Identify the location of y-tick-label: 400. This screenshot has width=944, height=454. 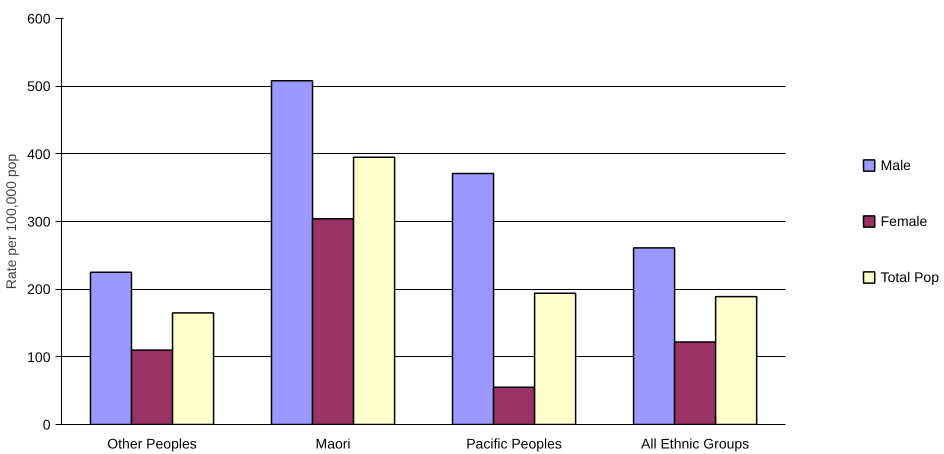
(39, 154).